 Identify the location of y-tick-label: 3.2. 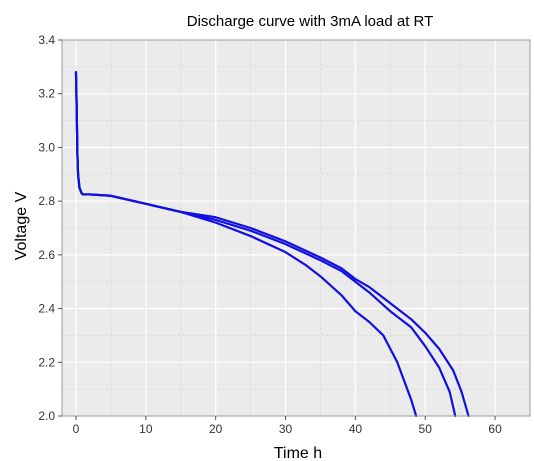
(46, 94).